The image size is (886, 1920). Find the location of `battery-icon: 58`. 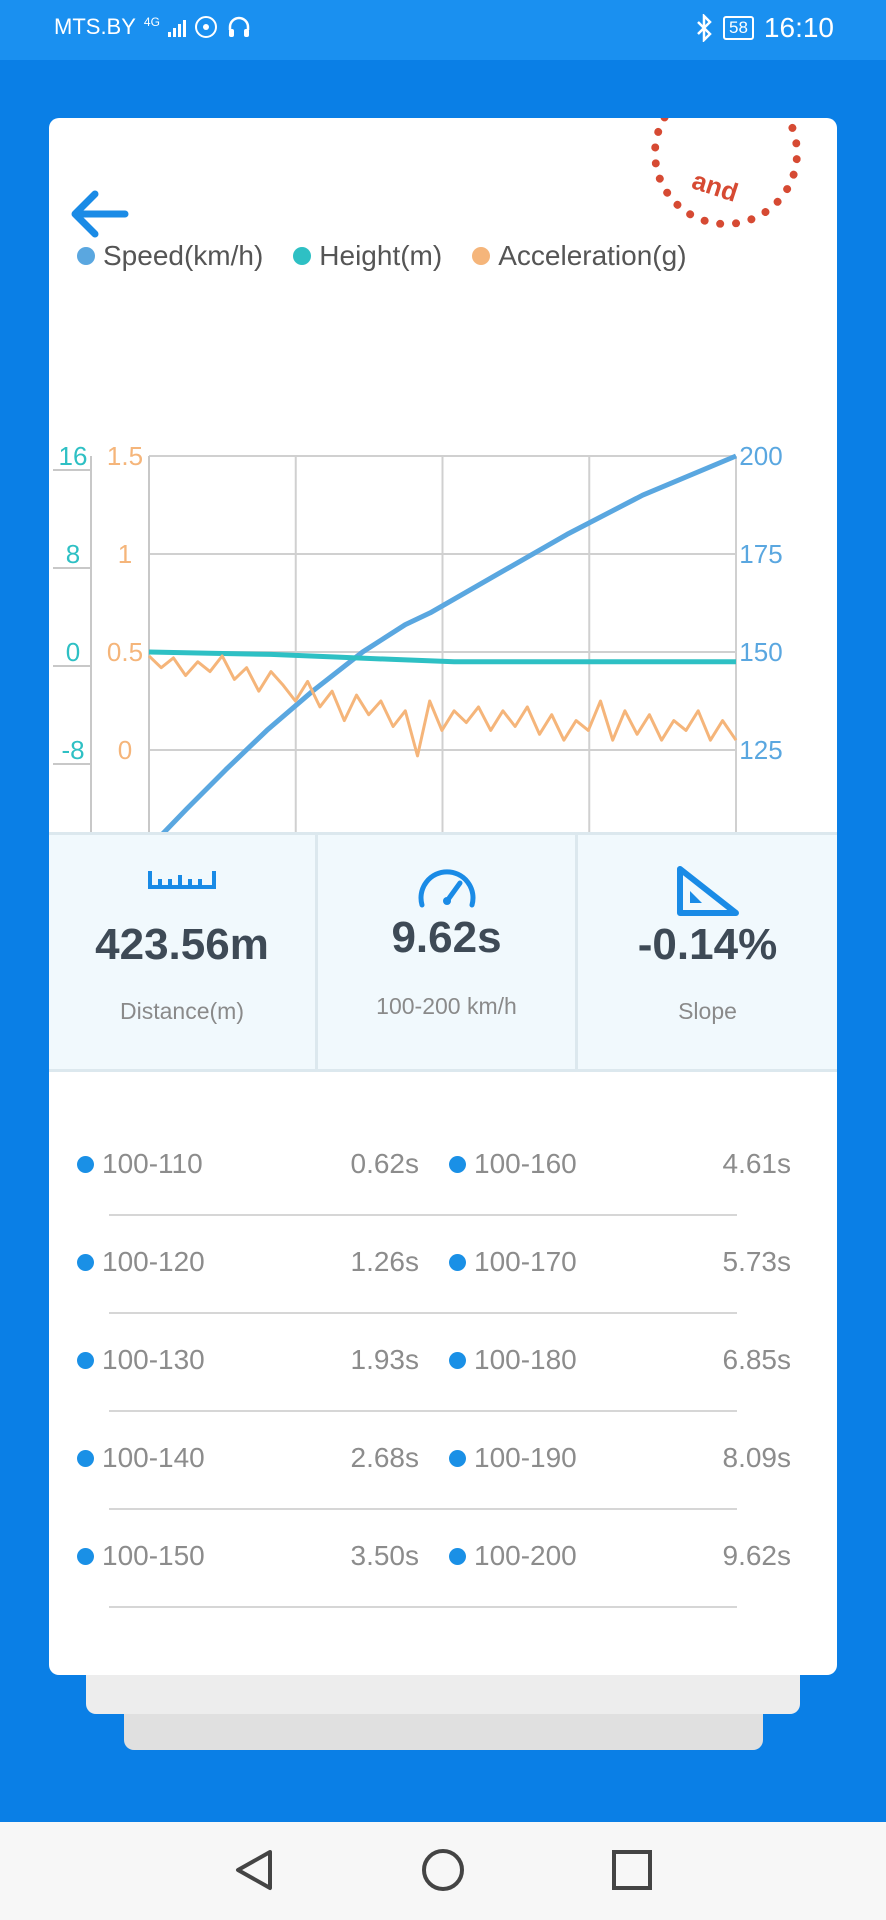

battery-icon: 58 is located at coordinates (738, 28).